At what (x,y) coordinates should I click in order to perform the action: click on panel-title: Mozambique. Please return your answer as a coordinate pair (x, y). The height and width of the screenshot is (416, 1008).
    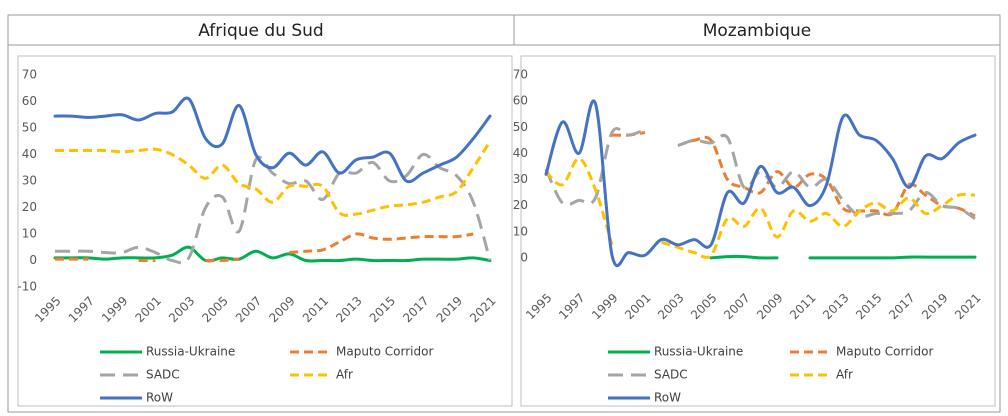
    Looking at the image, I should click on (757, 31).